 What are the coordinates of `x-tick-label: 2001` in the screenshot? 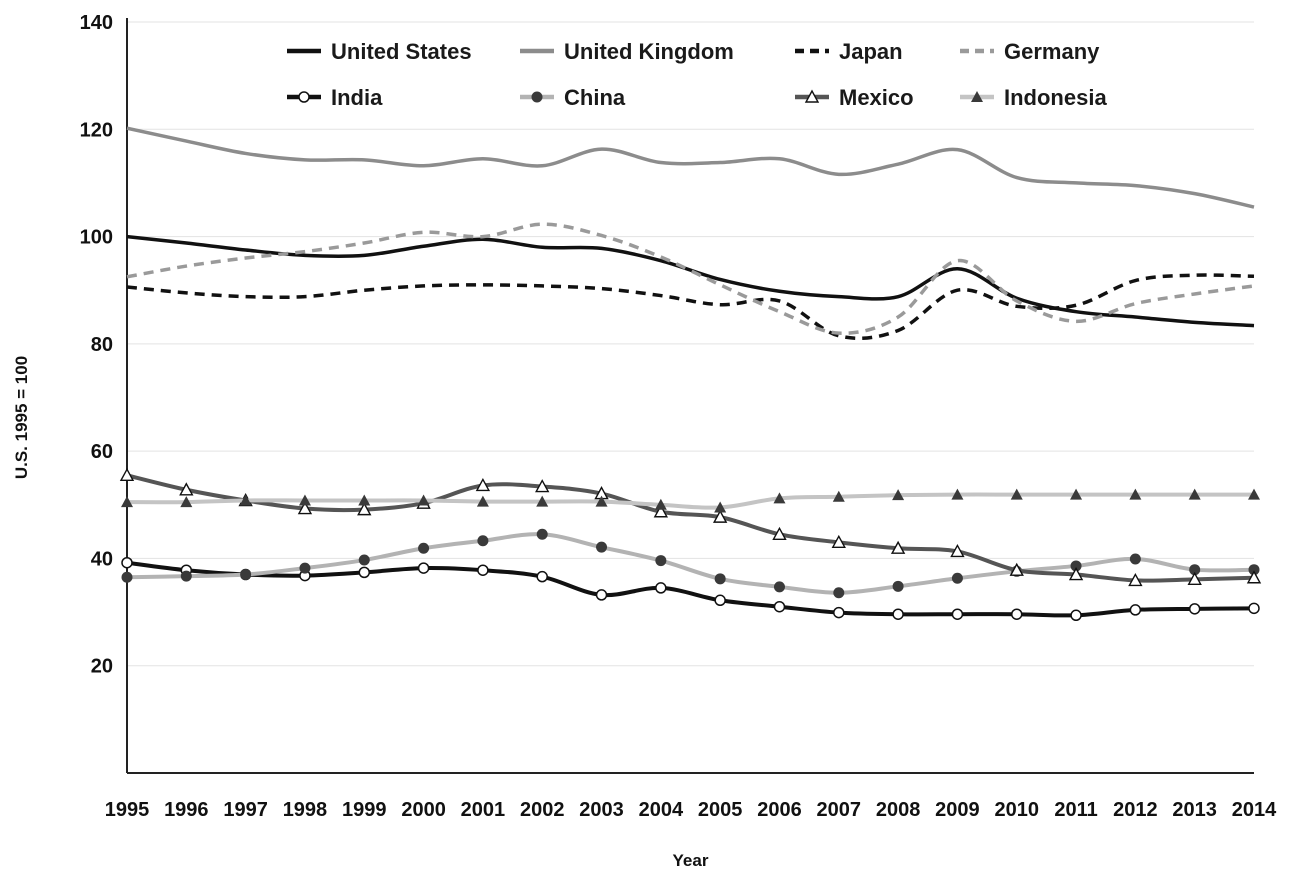 It's located at (483, 810).